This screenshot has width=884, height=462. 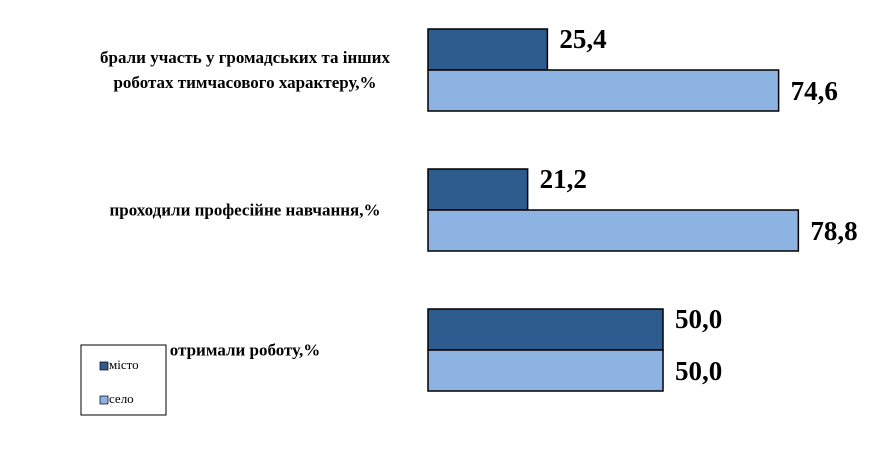 What do you see at coordinates (245, 350) in the screenshot?
I see `category-label: отримали роботу,%` at bounding box center [245, 350].